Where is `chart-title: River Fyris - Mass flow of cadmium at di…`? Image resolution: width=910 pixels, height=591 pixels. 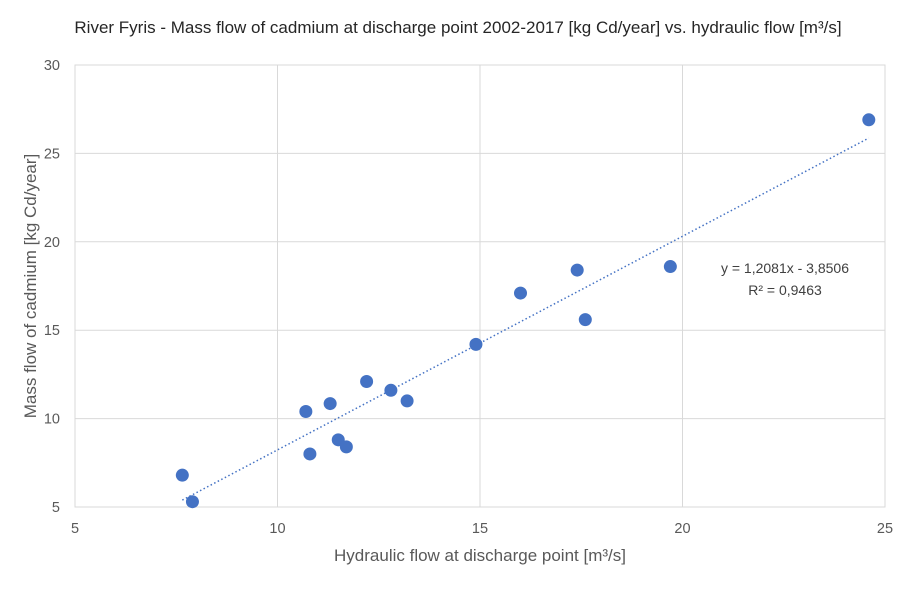 chart-title: River Fyris - Mass flow of cadmium at di… is located at coordinates (457, 27).